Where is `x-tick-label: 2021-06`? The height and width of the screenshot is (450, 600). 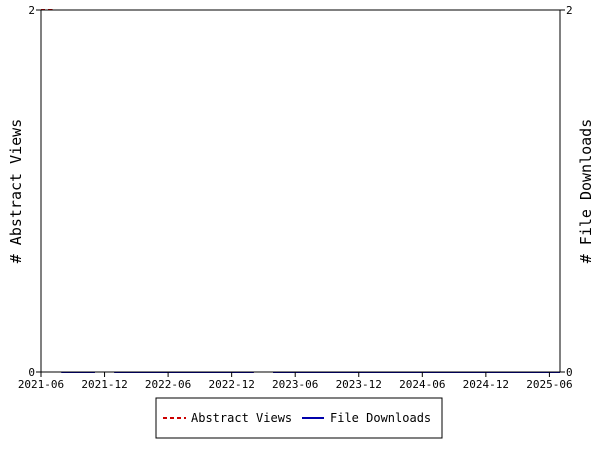 x-tick-label: 2021-06 is located at coordinates (41, 384).